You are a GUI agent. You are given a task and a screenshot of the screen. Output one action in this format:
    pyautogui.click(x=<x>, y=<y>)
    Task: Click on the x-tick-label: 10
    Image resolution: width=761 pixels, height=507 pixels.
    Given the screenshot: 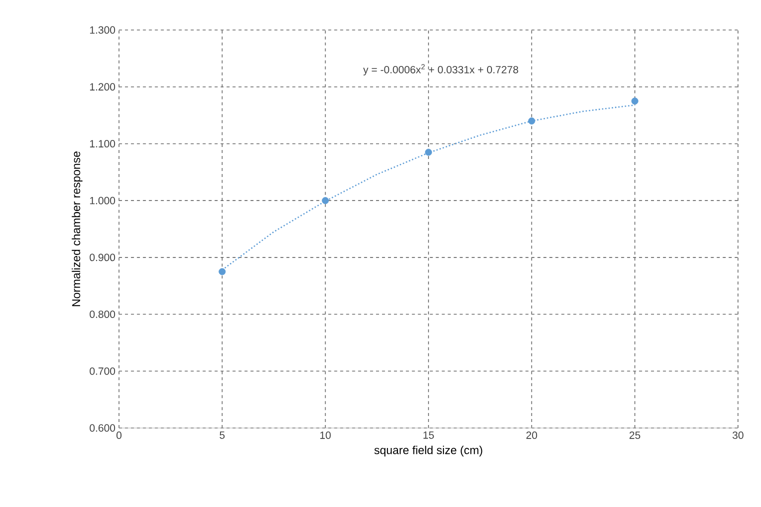 What is the action you would take?
    pyautogui.click(x=325, y=435)
    